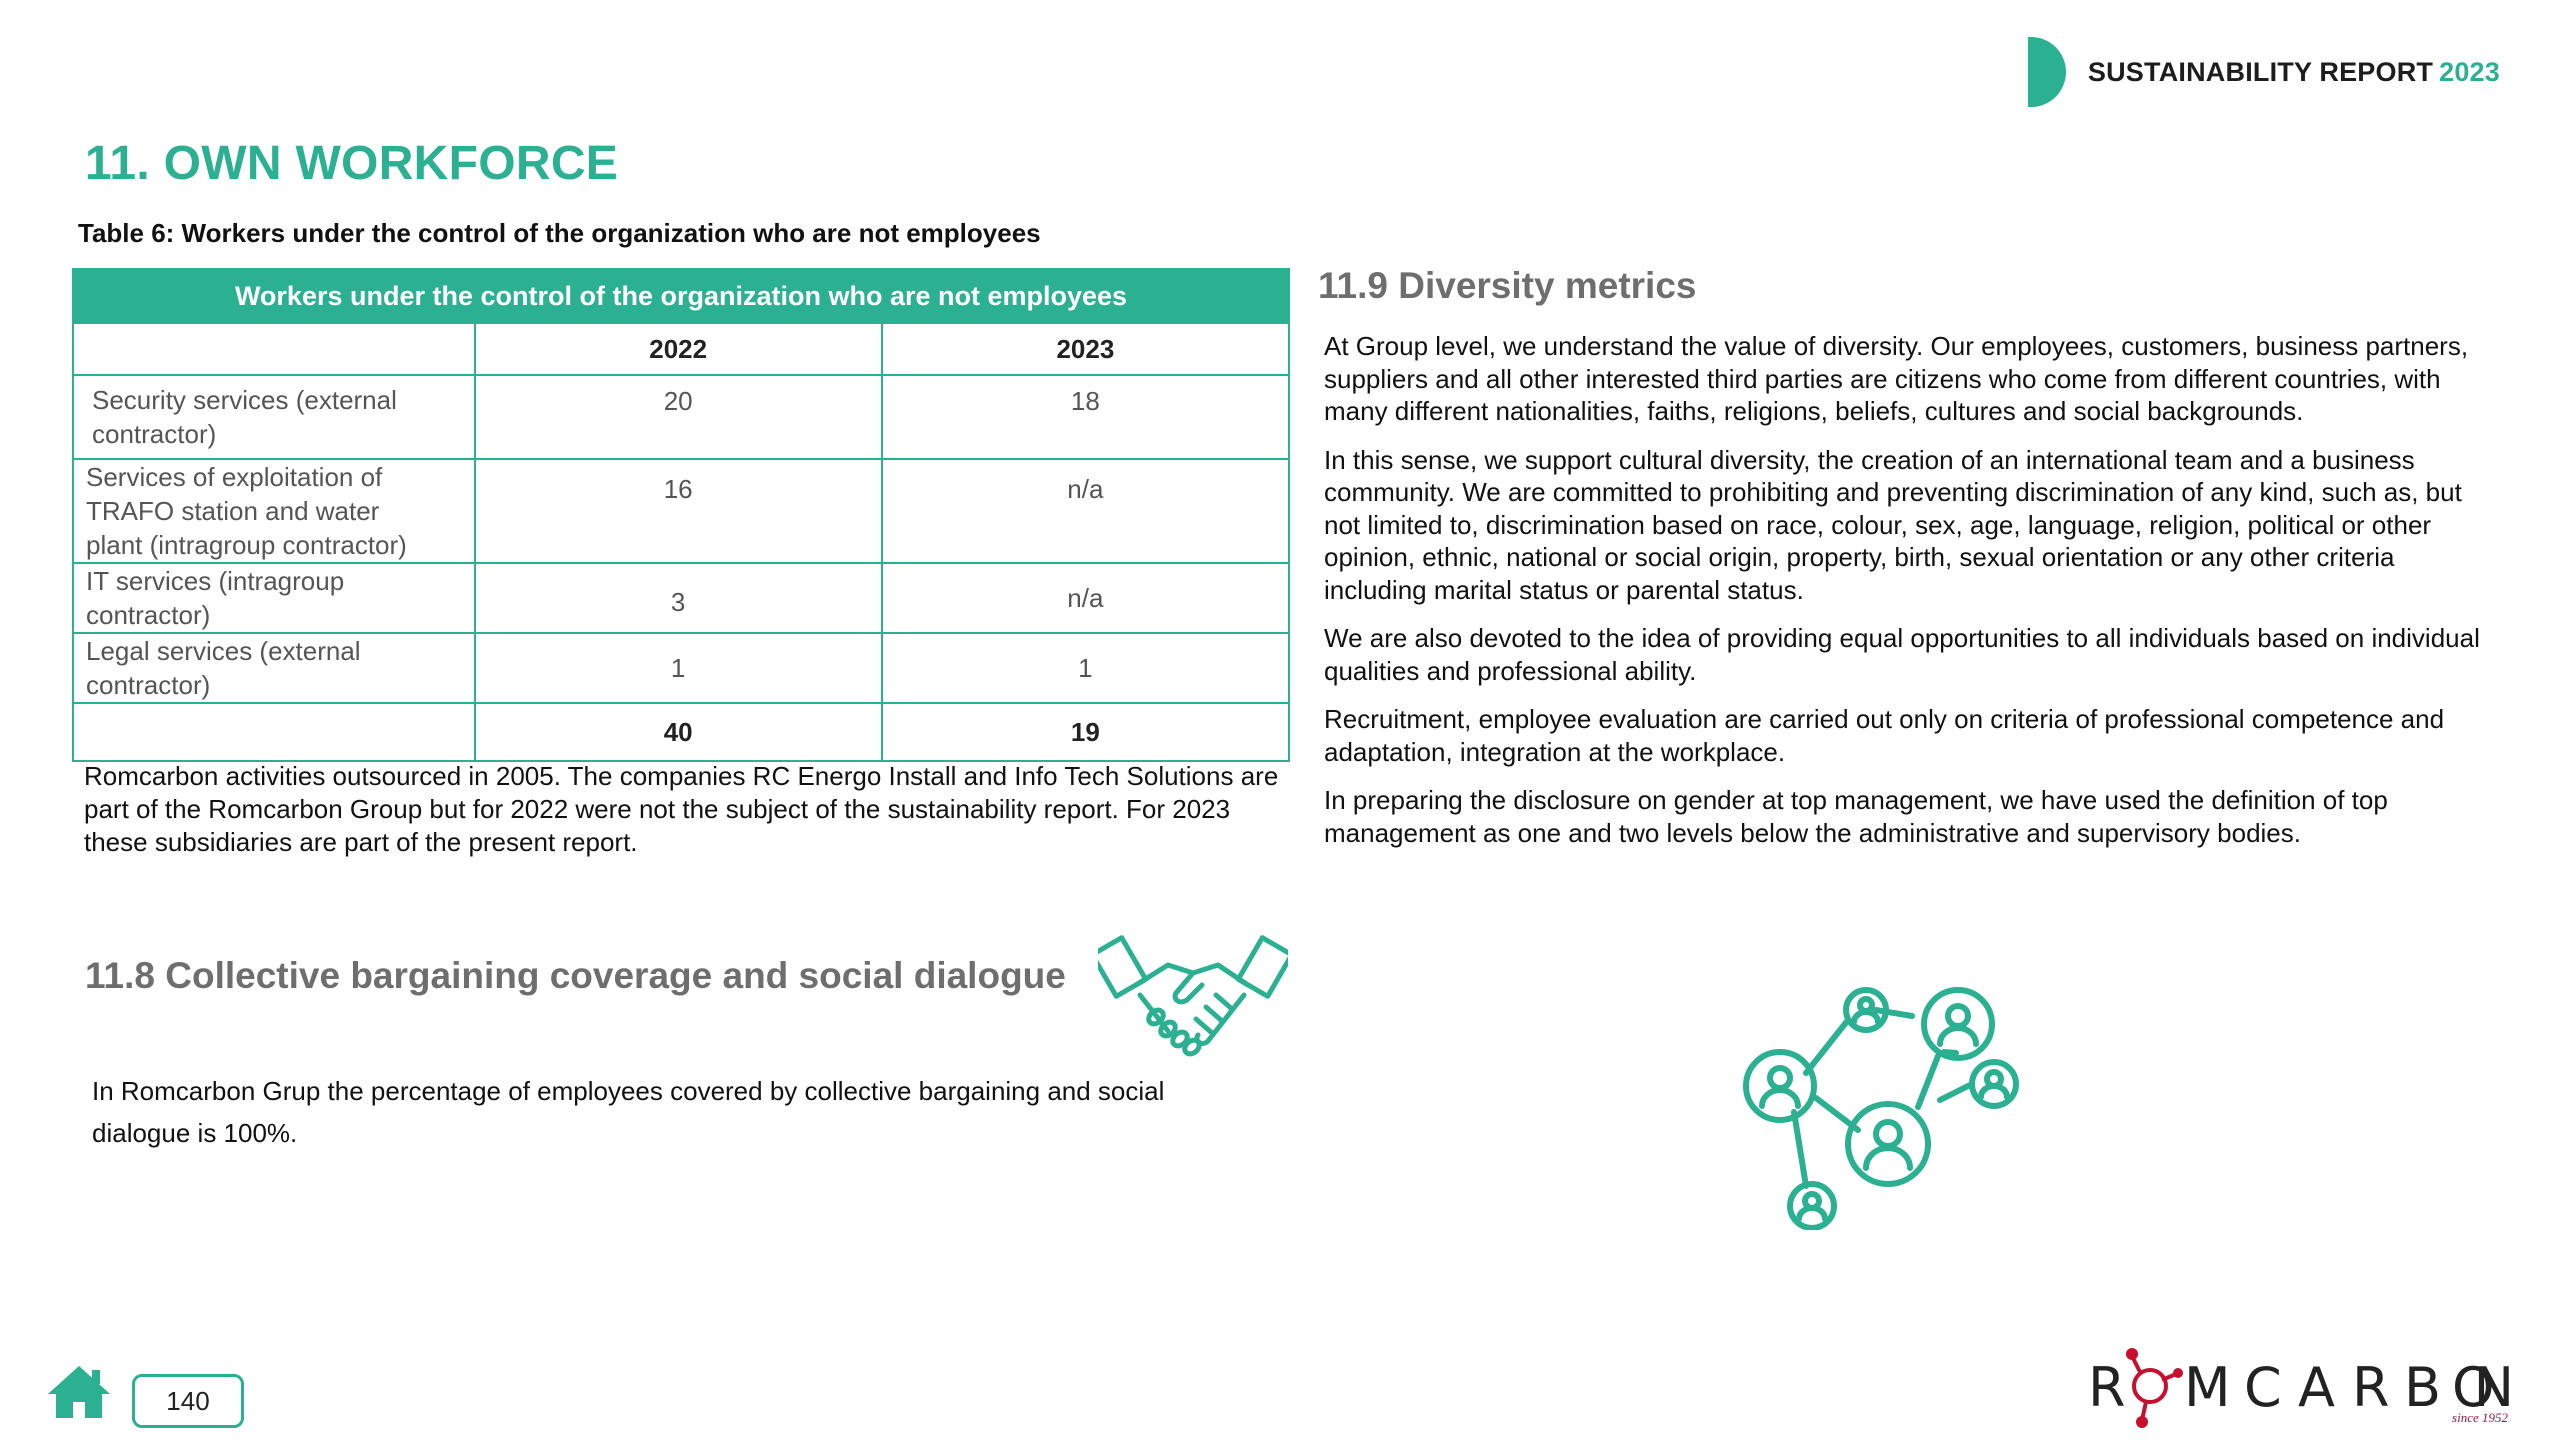  What do you see at coordinates (274, 732) in the screenshot?
I see `total-label-cell` at bounding box center [274, 732].